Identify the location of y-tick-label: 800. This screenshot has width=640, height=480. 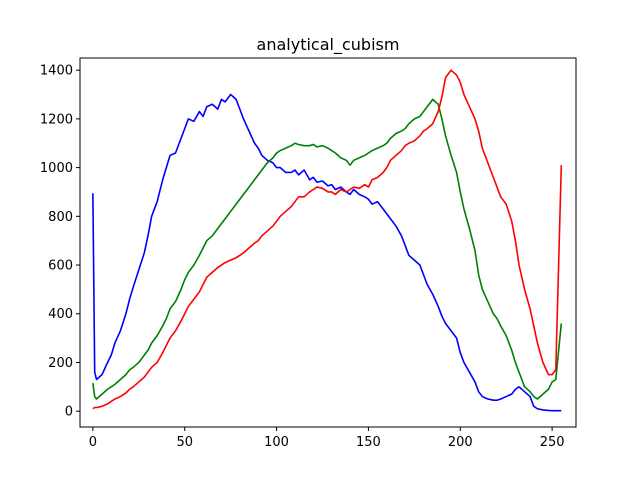
(60, 217).